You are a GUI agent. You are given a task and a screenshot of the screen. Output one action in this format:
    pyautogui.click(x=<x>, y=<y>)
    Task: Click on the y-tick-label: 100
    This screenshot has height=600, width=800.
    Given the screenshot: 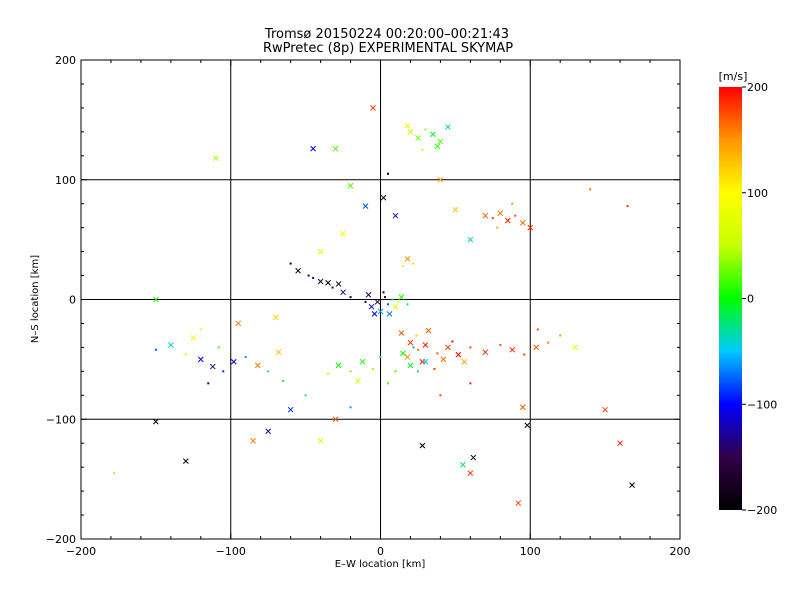 What is the action you would take?
    pyautogui.click(x=65, y=180)
    